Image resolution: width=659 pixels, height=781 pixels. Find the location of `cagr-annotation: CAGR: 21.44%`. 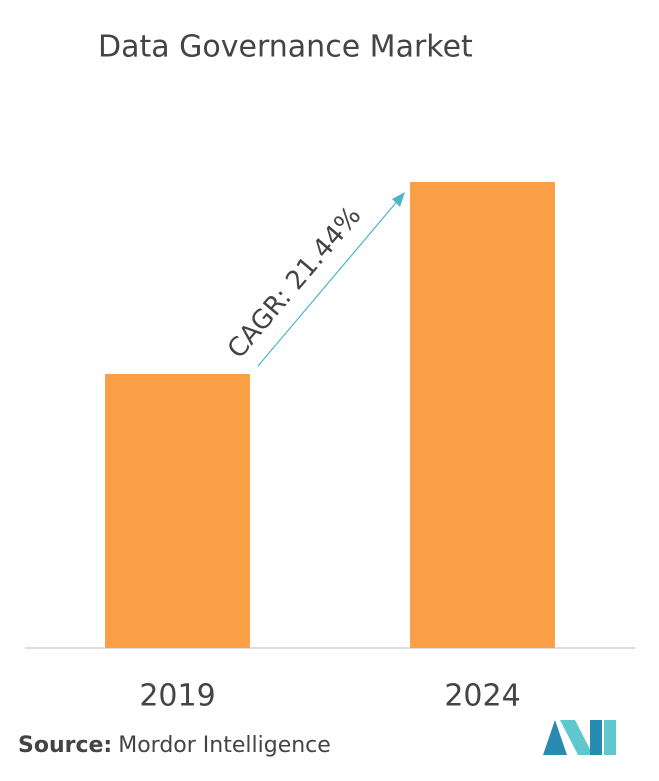

cagr-annotation: CAGR: 21.44% is located at coordinates (294, 282).